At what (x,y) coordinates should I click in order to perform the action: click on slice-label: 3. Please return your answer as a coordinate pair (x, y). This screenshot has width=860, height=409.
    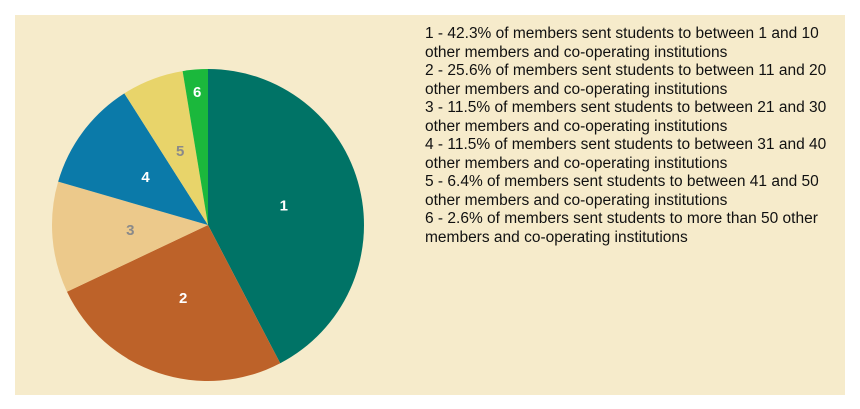
    Looking at the image, I should click on (130, 230).